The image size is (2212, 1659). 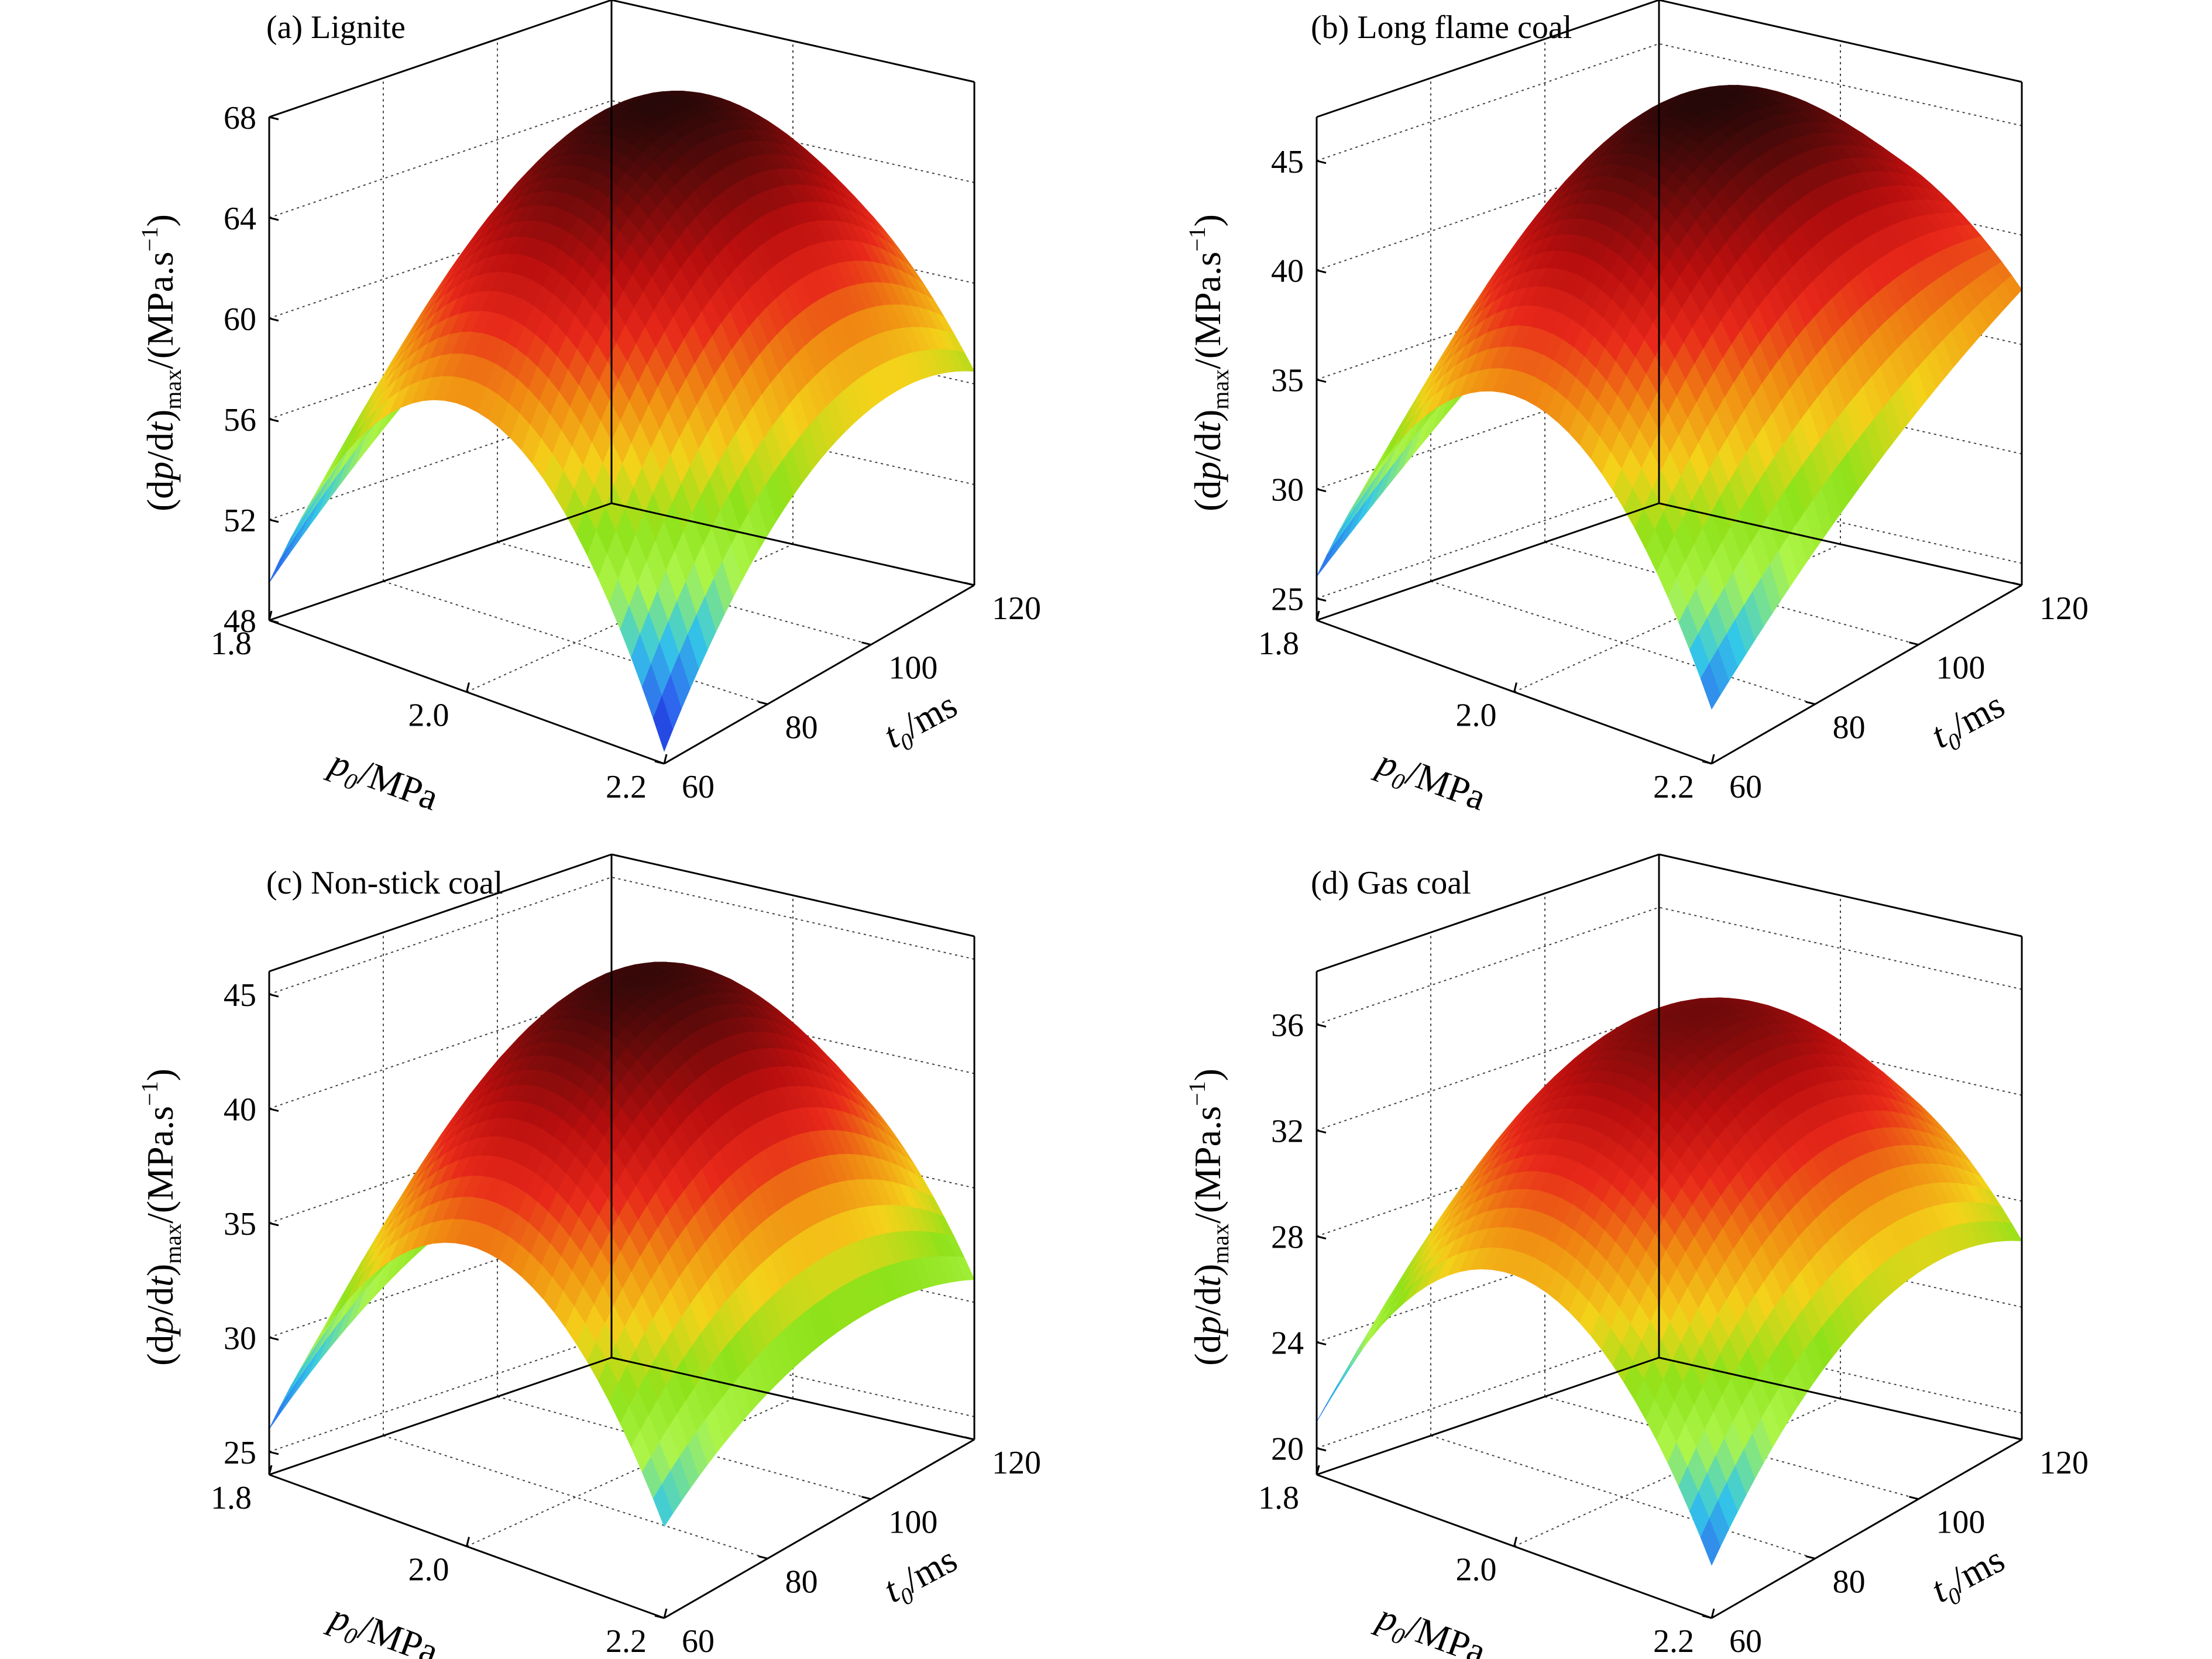 What do you see at coordinates (1441, 27) in the screenshot?
I see `panel-title: (b) Long flame coal` at bounding box center [1441, 27].